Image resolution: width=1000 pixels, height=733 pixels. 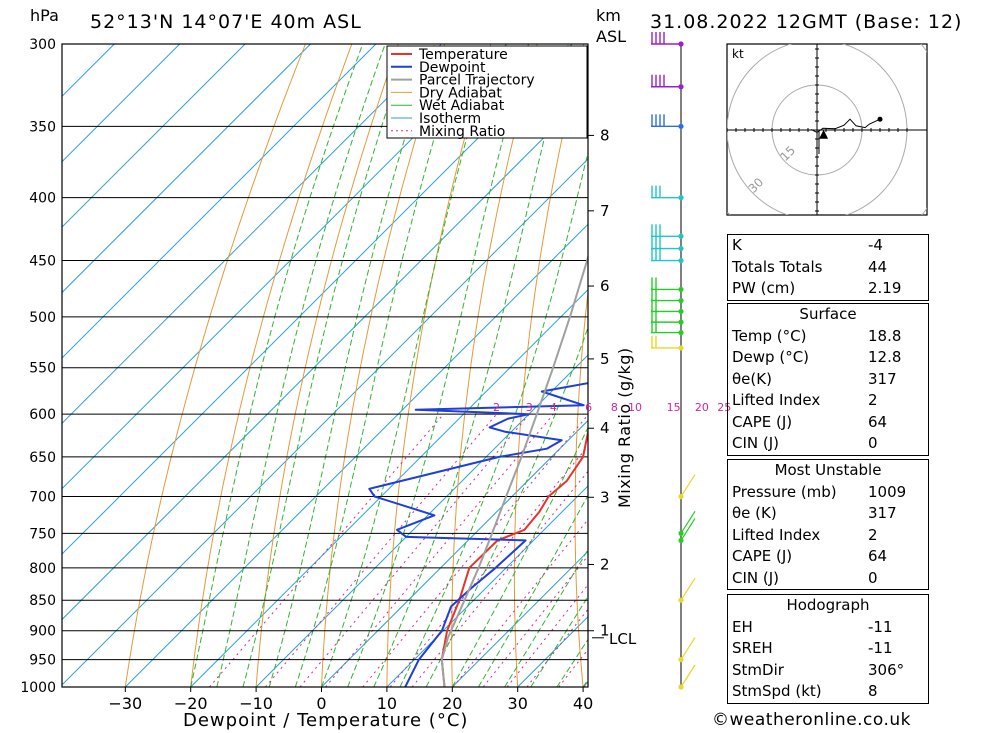 I want to click on indices-table: K -4 Totals Totals 44 PW (cm) 2.19, so click(x=828, y=267).